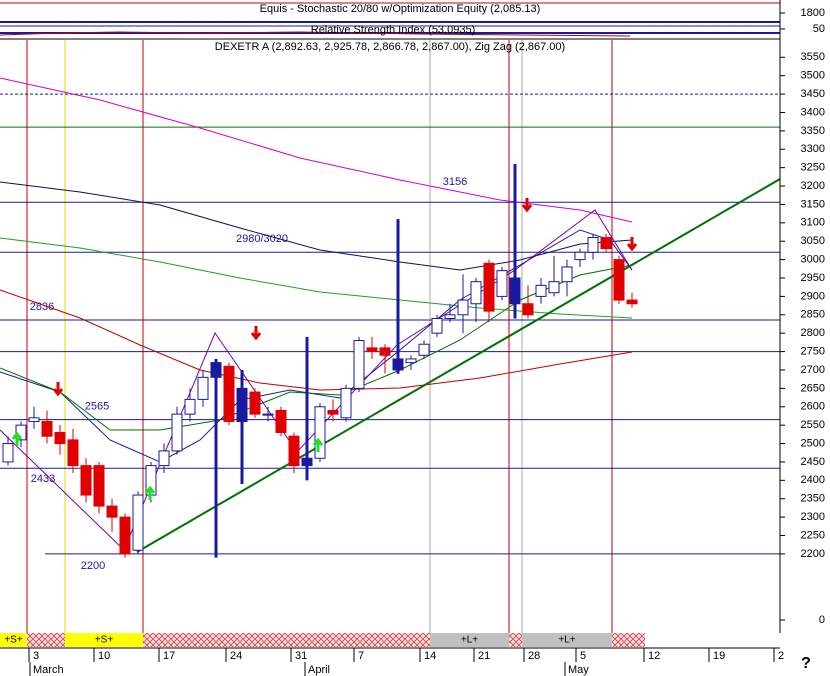 This screenshot has width=830, height=676. Describe the element at coordinates (806, 663) in the screenshot. I see `help-icon: ?` at that location.